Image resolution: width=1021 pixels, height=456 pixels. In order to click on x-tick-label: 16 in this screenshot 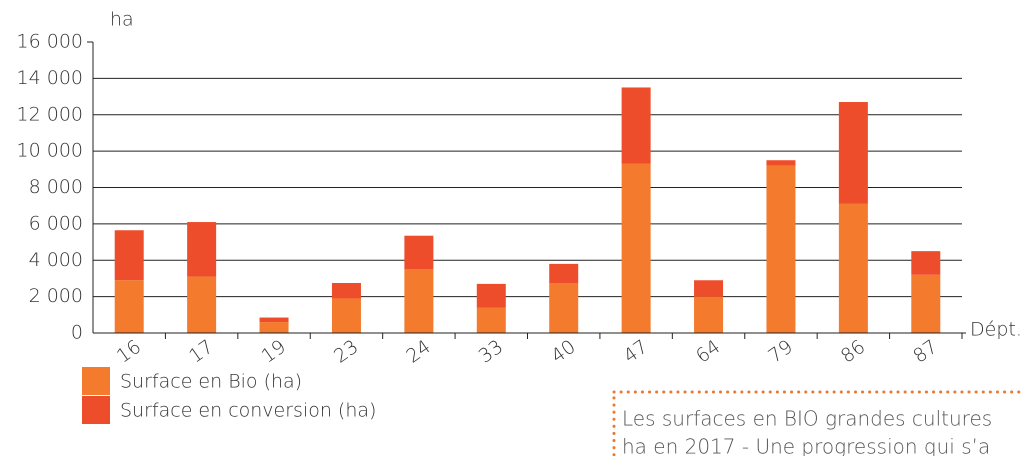, I will do `click(129, 352)`.